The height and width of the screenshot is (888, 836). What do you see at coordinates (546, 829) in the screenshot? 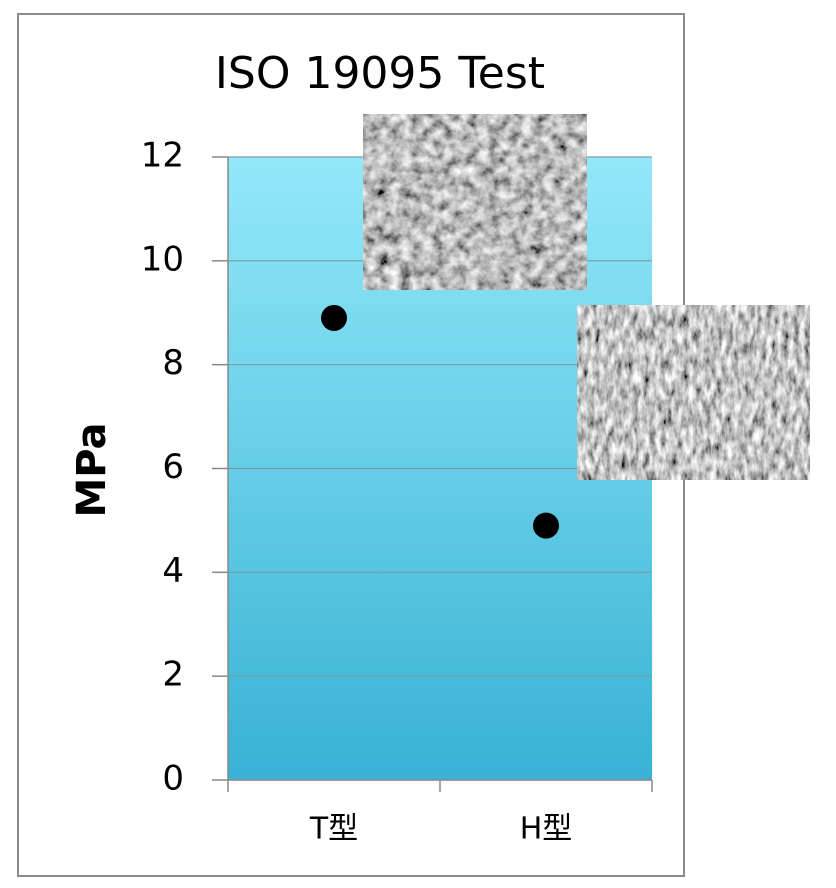
I see `x-tick-label: H型` at bounding box center [546, 829].